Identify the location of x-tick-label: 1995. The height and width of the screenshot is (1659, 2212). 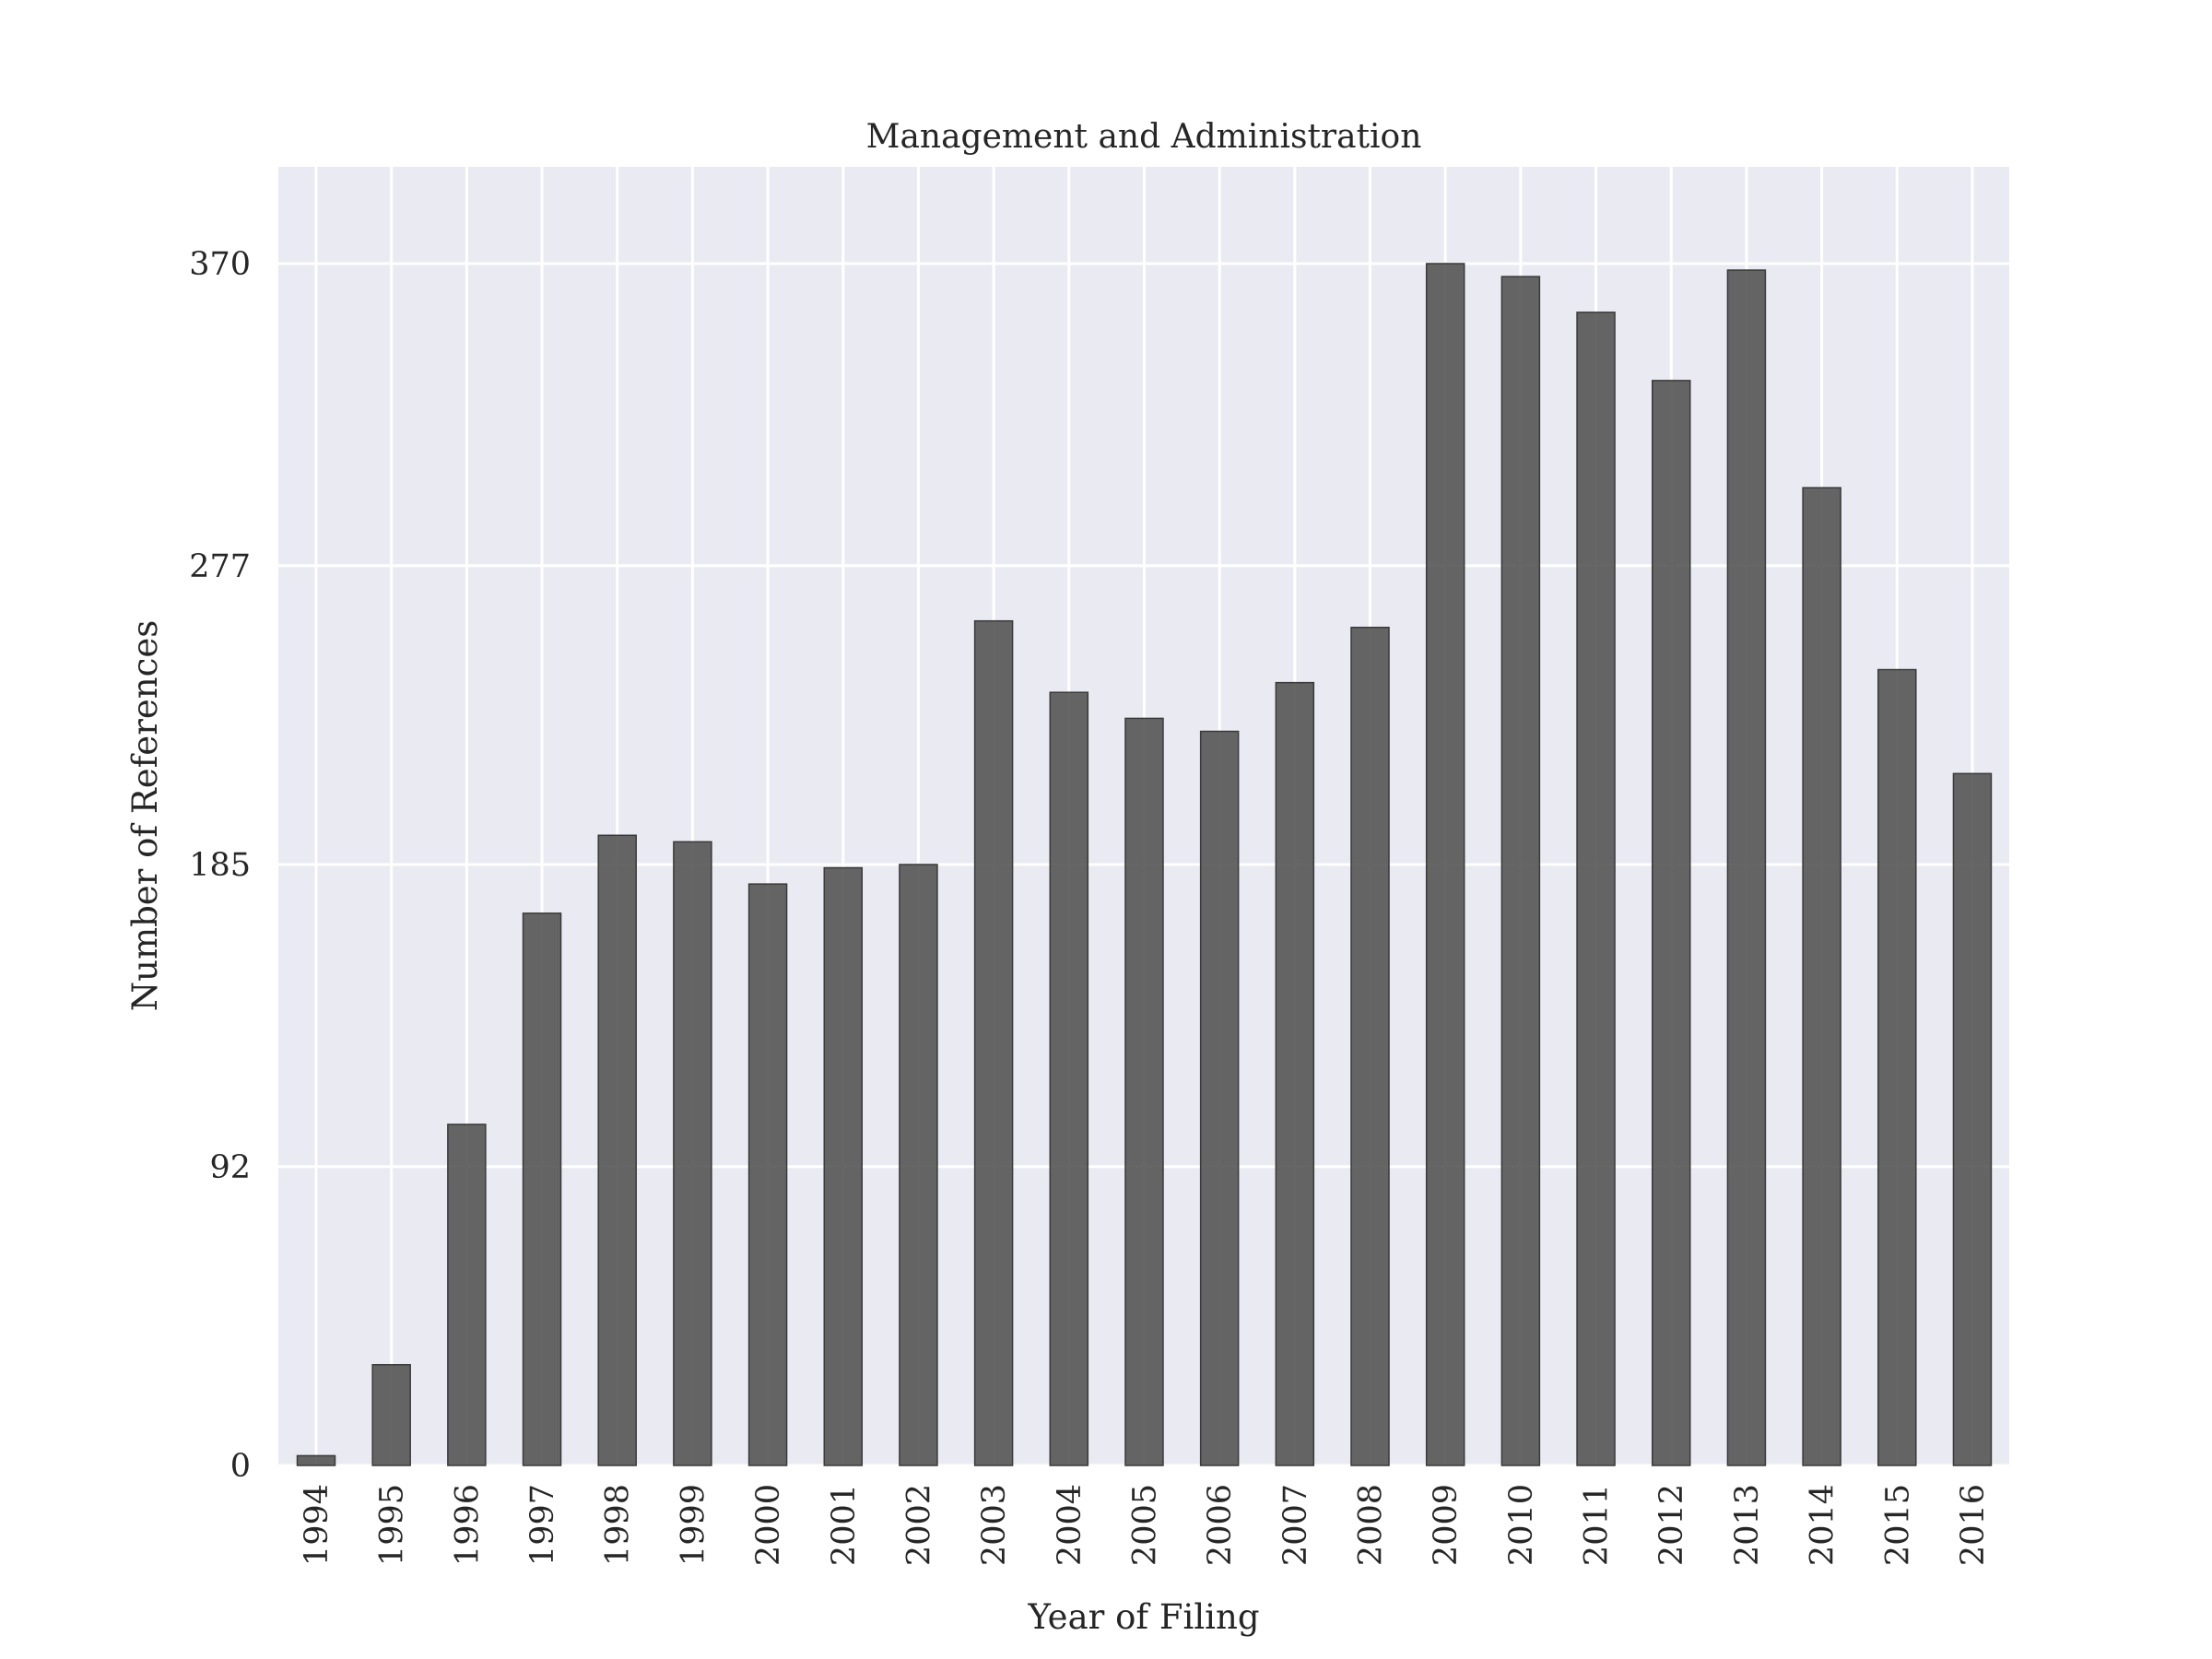
(392, 1525).